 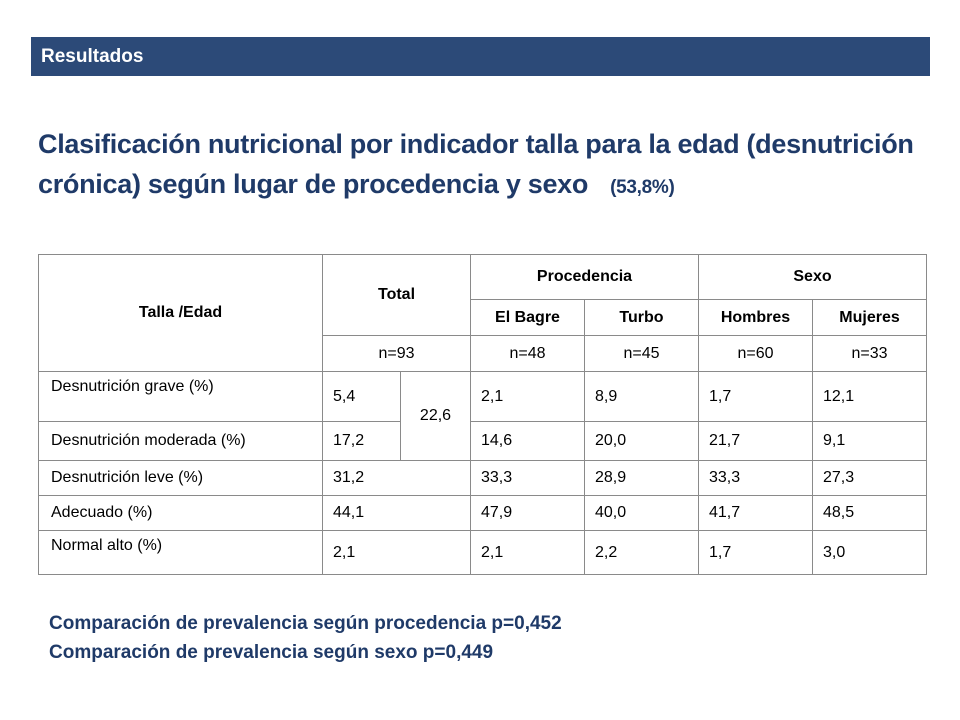 What do you see at coordinates (641, 513) in the screenshot?
I see `cell-turbo: 40,0` at bounding box center [641, 513].